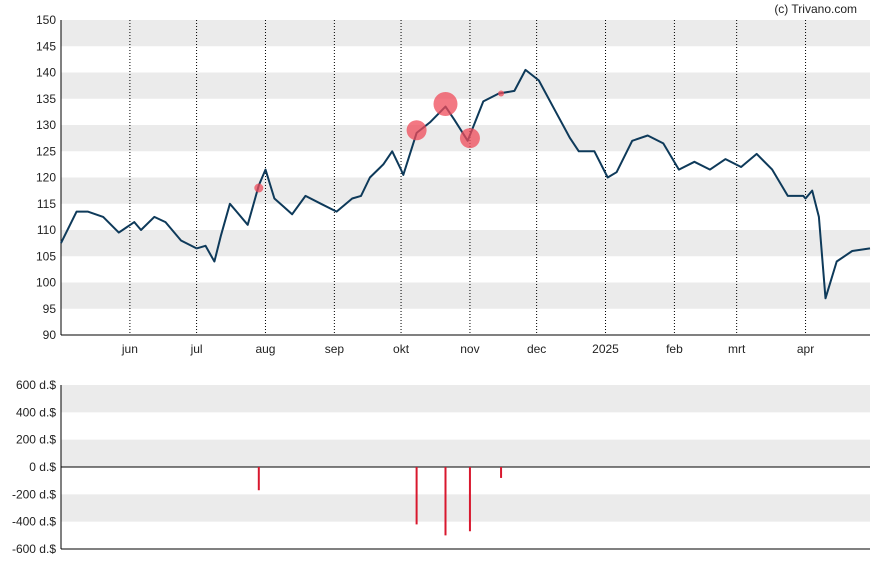 The width and height of the screenshot is (888, 570). What do you see at coordinates (36, 412) in the screenshot?
I see `flow-y-tick-label: 400 d.$` at bounding box center [36, 412].